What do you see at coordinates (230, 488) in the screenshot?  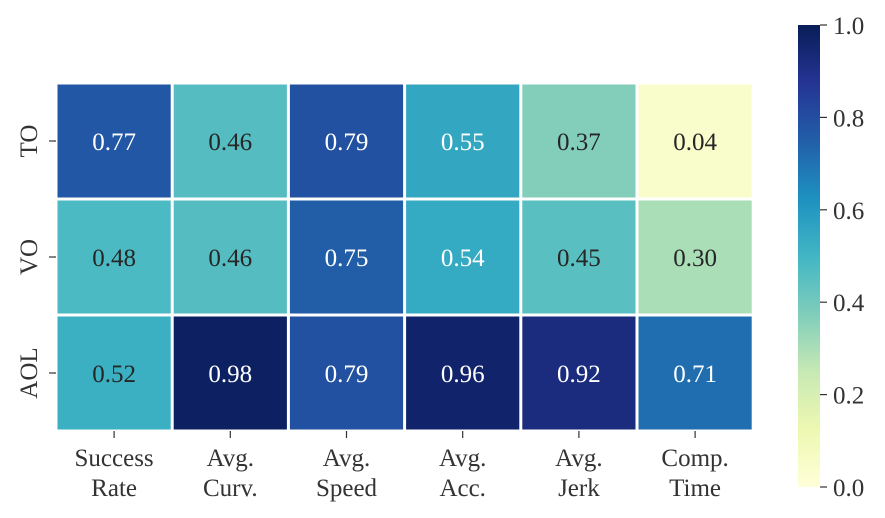 I see `column-label: Curv.` at bounding box center [230, 488].